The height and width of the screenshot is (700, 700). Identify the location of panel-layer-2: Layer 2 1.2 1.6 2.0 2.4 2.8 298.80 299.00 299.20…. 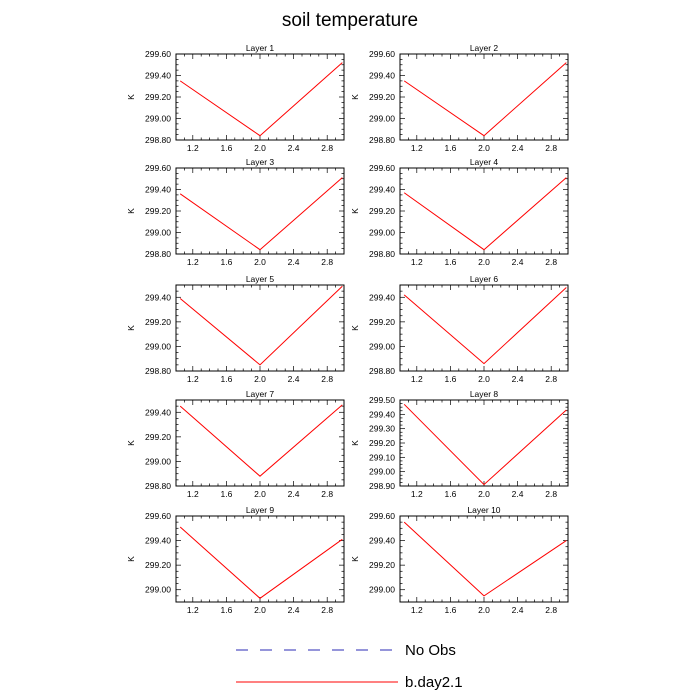
(459, 98).